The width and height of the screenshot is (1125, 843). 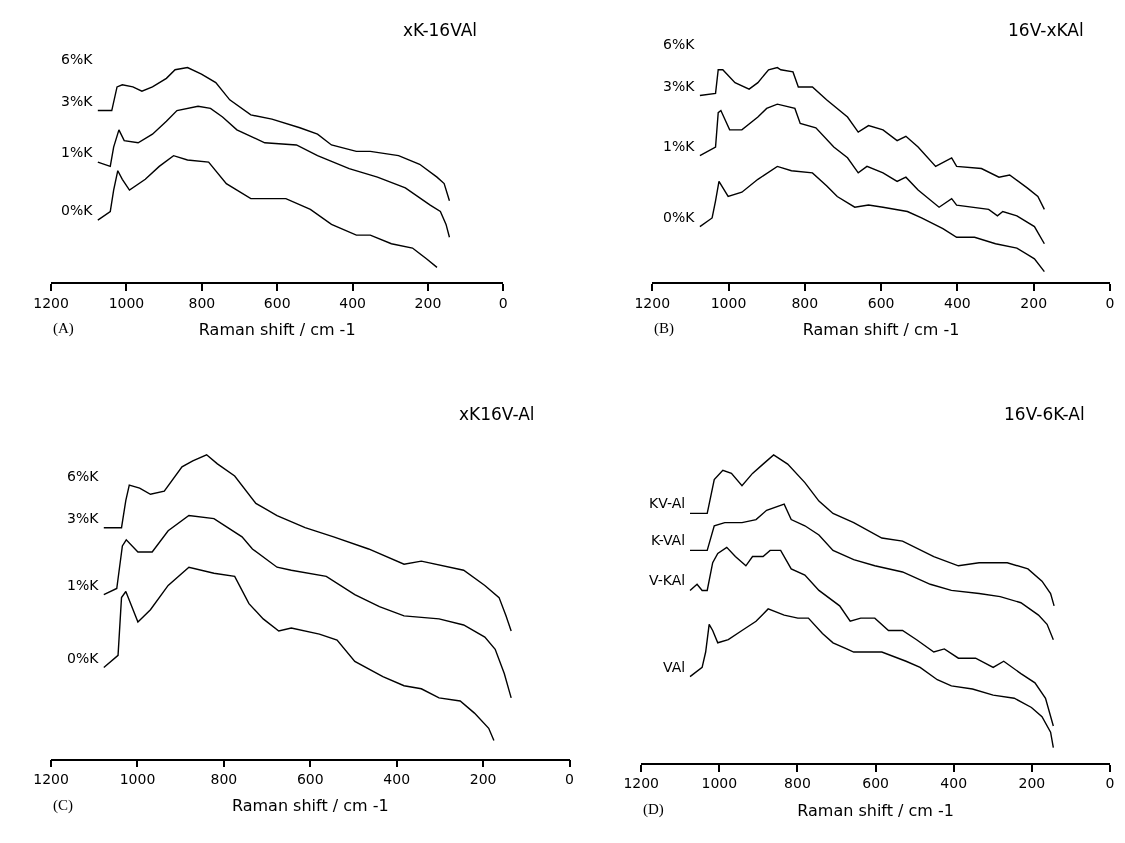 What do you see at coordinates (440, 30) in the screenshot?
I see `chart-title: xK-16VAl` at bounding box center [440, 30].